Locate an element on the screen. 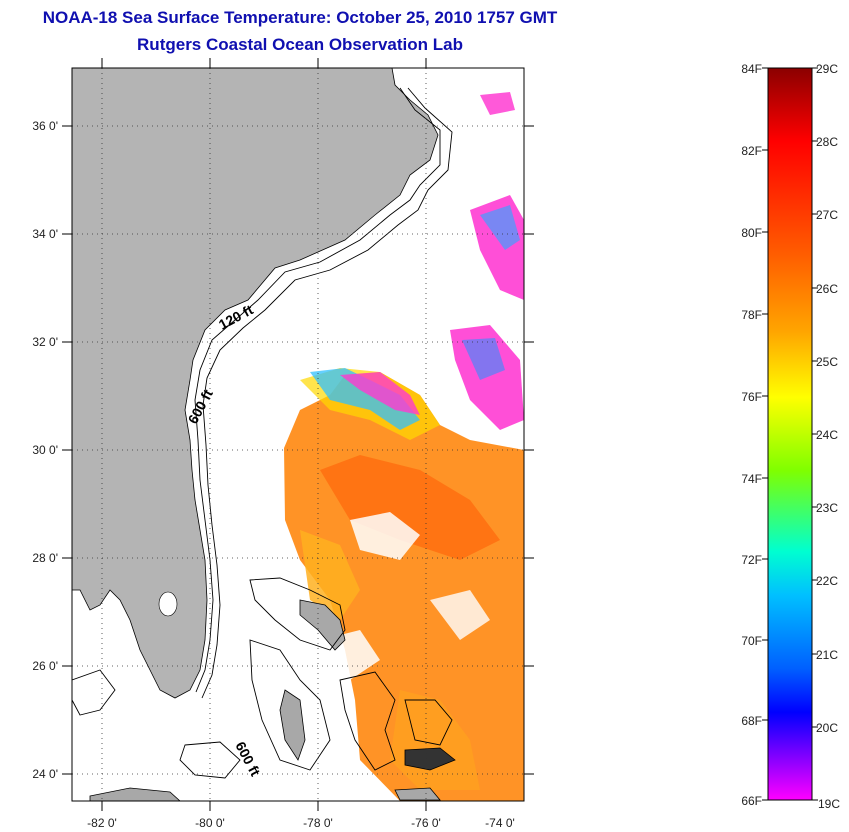  lat-label: 28 0' is located at coordinates (45, 558).